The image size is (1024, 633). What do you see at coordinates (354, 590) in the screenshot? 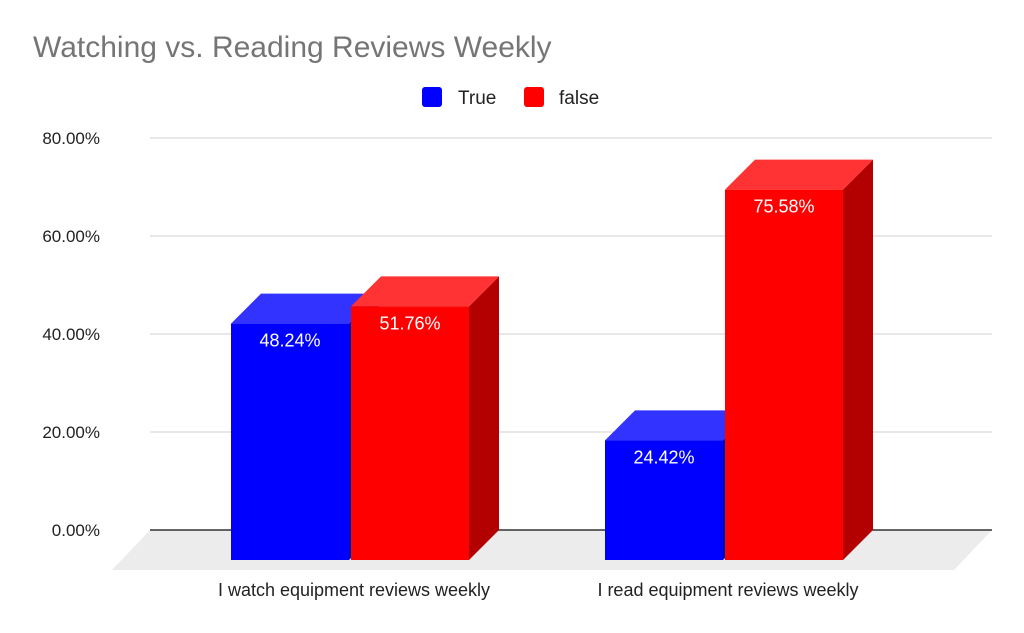
I see `x-category-label: I watch equipment reviews weekly` at bounding box center [354, 590].